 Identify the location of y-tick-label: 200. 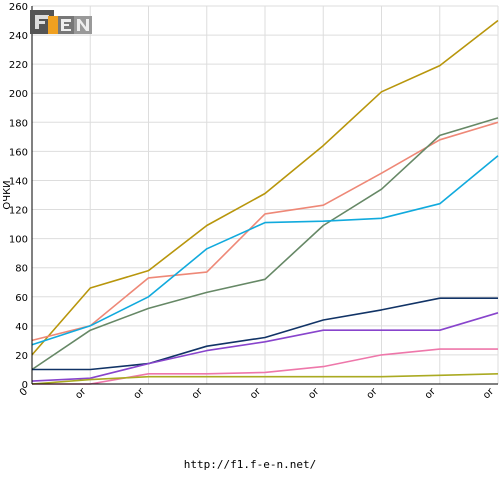
(18, 94).